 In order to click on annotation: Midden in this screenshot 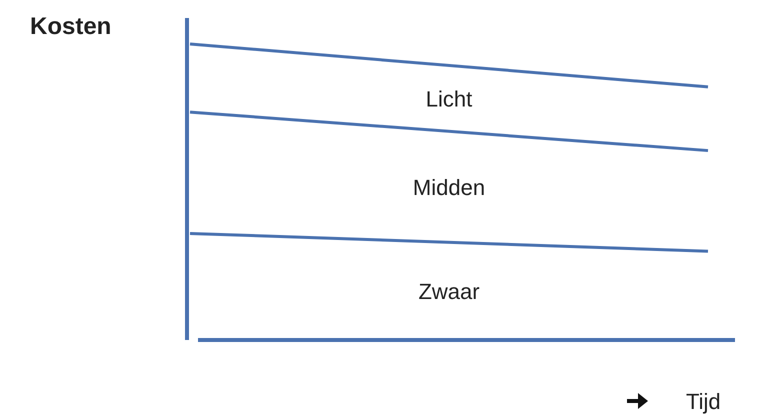, I will do `click(449, 187)`.